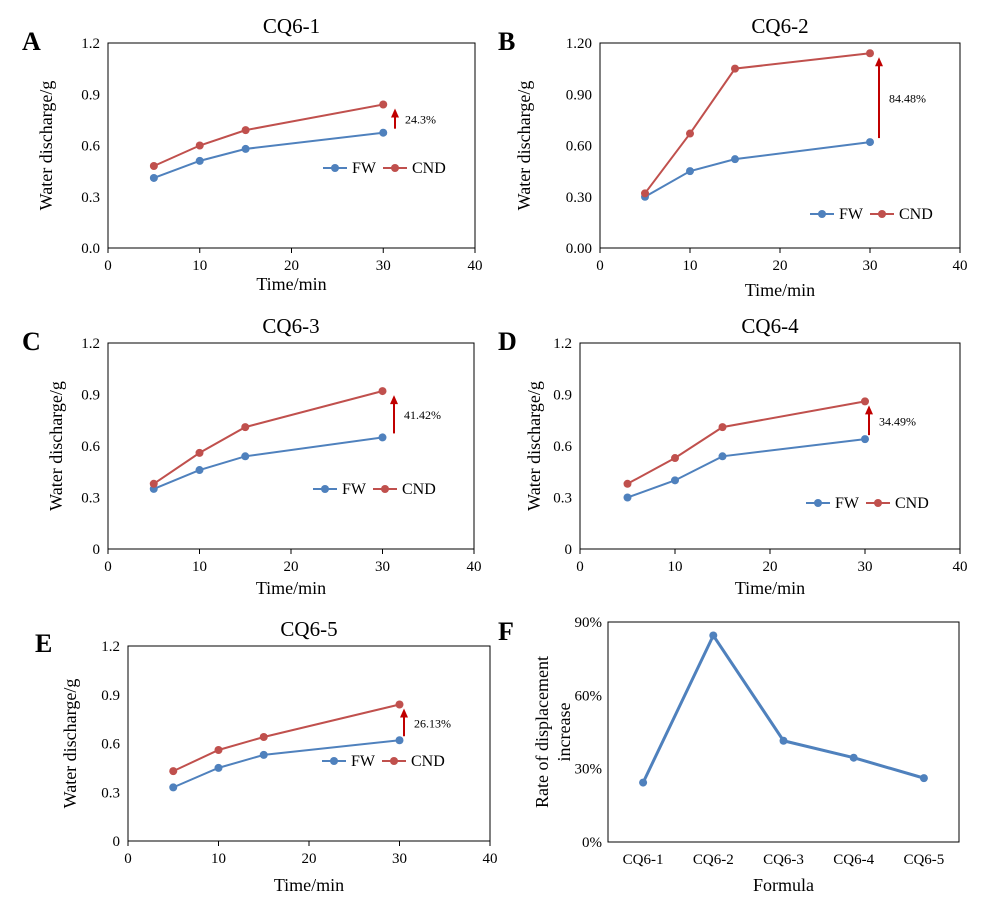 The width and height of the screenshot is (989, 902). What do you see at coordinates (420, 120) in the screenshot?
I see `increase-annotation: 24.3%` at bounding box center [420, 120].